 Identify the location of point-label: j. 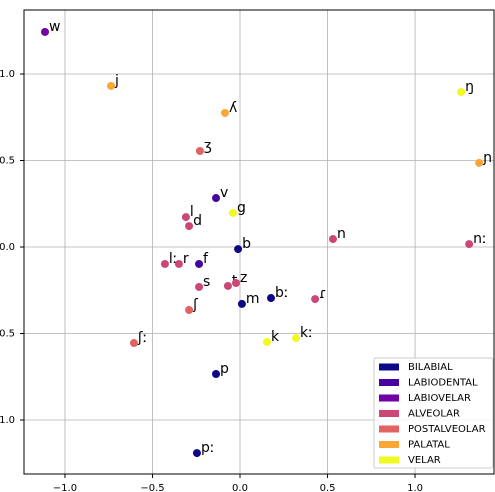
(116, 81).